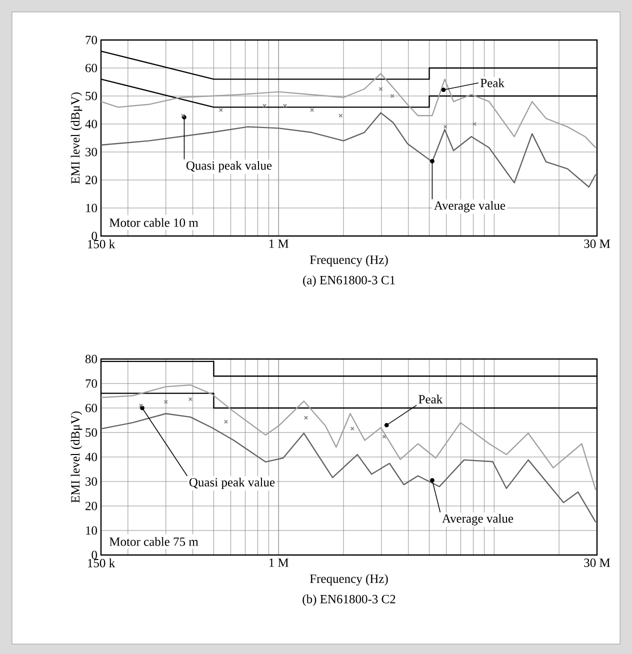 This screenshot has width=632, height=654. I want to click on annotation: Motor cable 75 m, so click(154, 541).